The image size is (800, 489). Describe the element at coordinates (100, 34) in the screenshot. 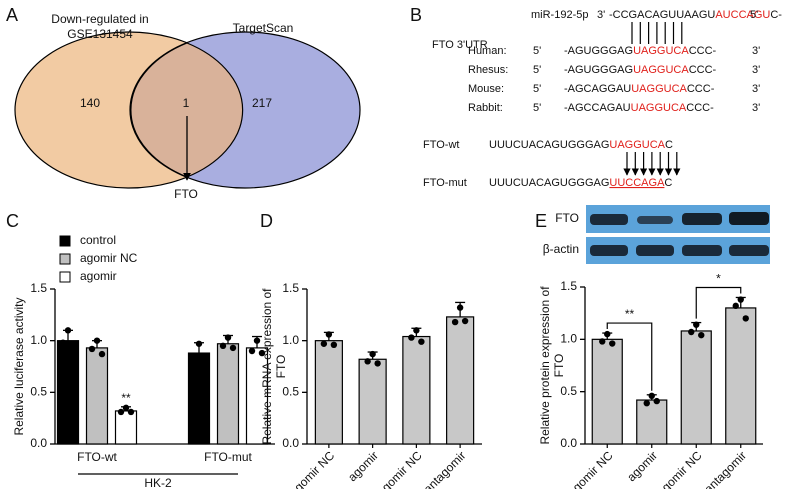

I see `set-label: GSE131454` at that location.